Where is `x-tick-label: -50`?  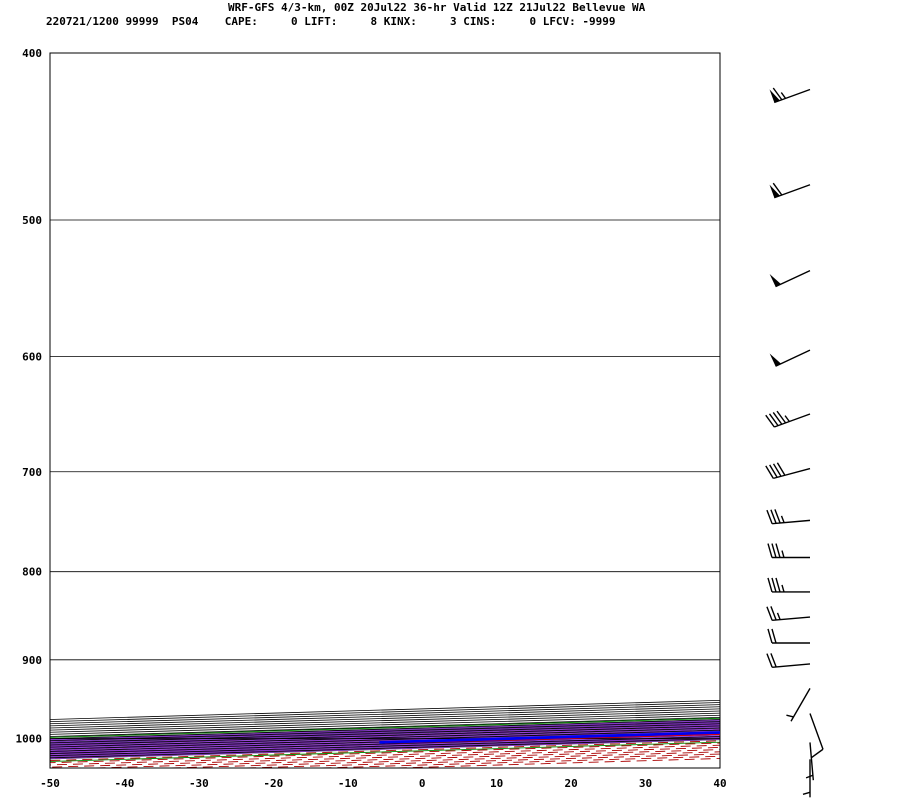 x-tick-label: -50 is located at coordinates (50, 783).